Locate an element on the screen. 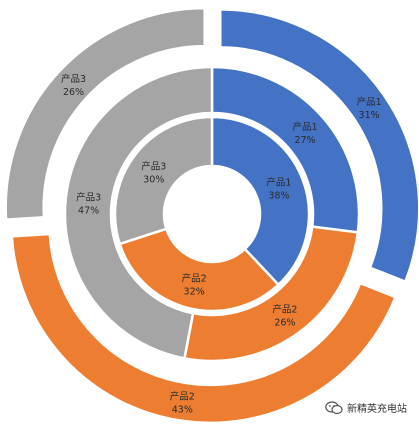 This screenshot has width=419, height=429. slice-percent-label: 30% is located at coordinates (153, 180).